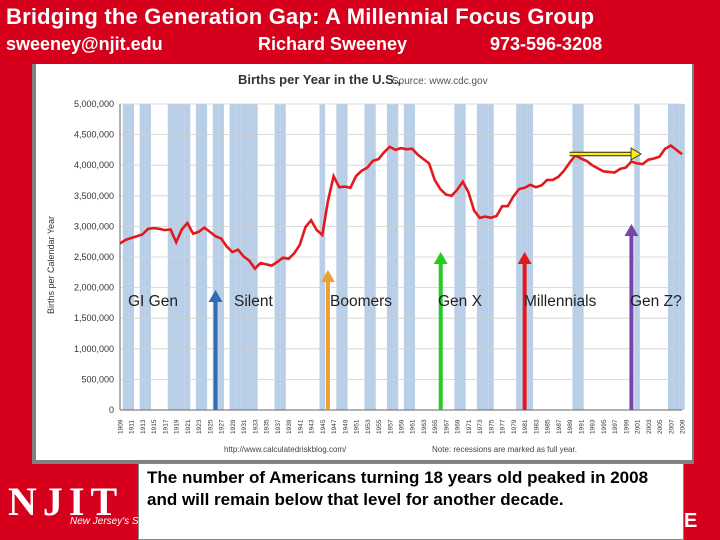 This screenshot has height=540, width=720. Describe the element at coordinates (503, 426) in the screenshot. I see `x-tick-label: 1977` at that location.